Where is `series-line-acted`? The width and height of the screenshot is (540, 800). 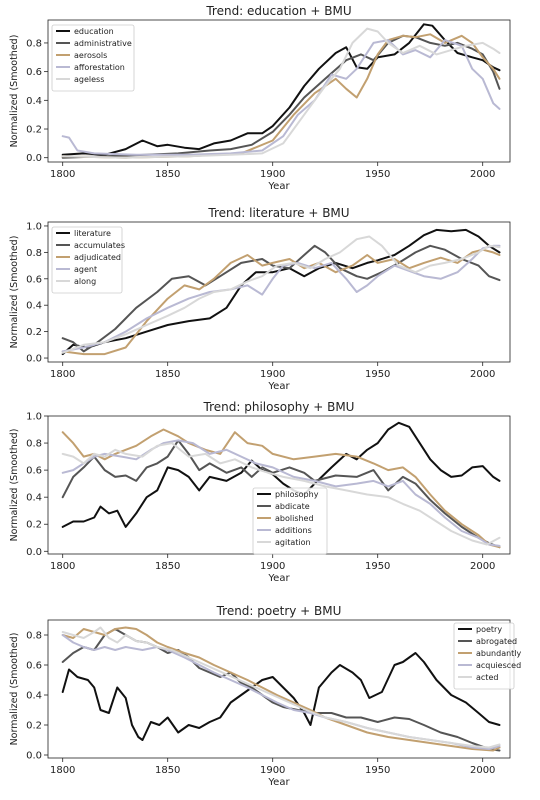
series-line-acted is located at coordinates (281, 687).